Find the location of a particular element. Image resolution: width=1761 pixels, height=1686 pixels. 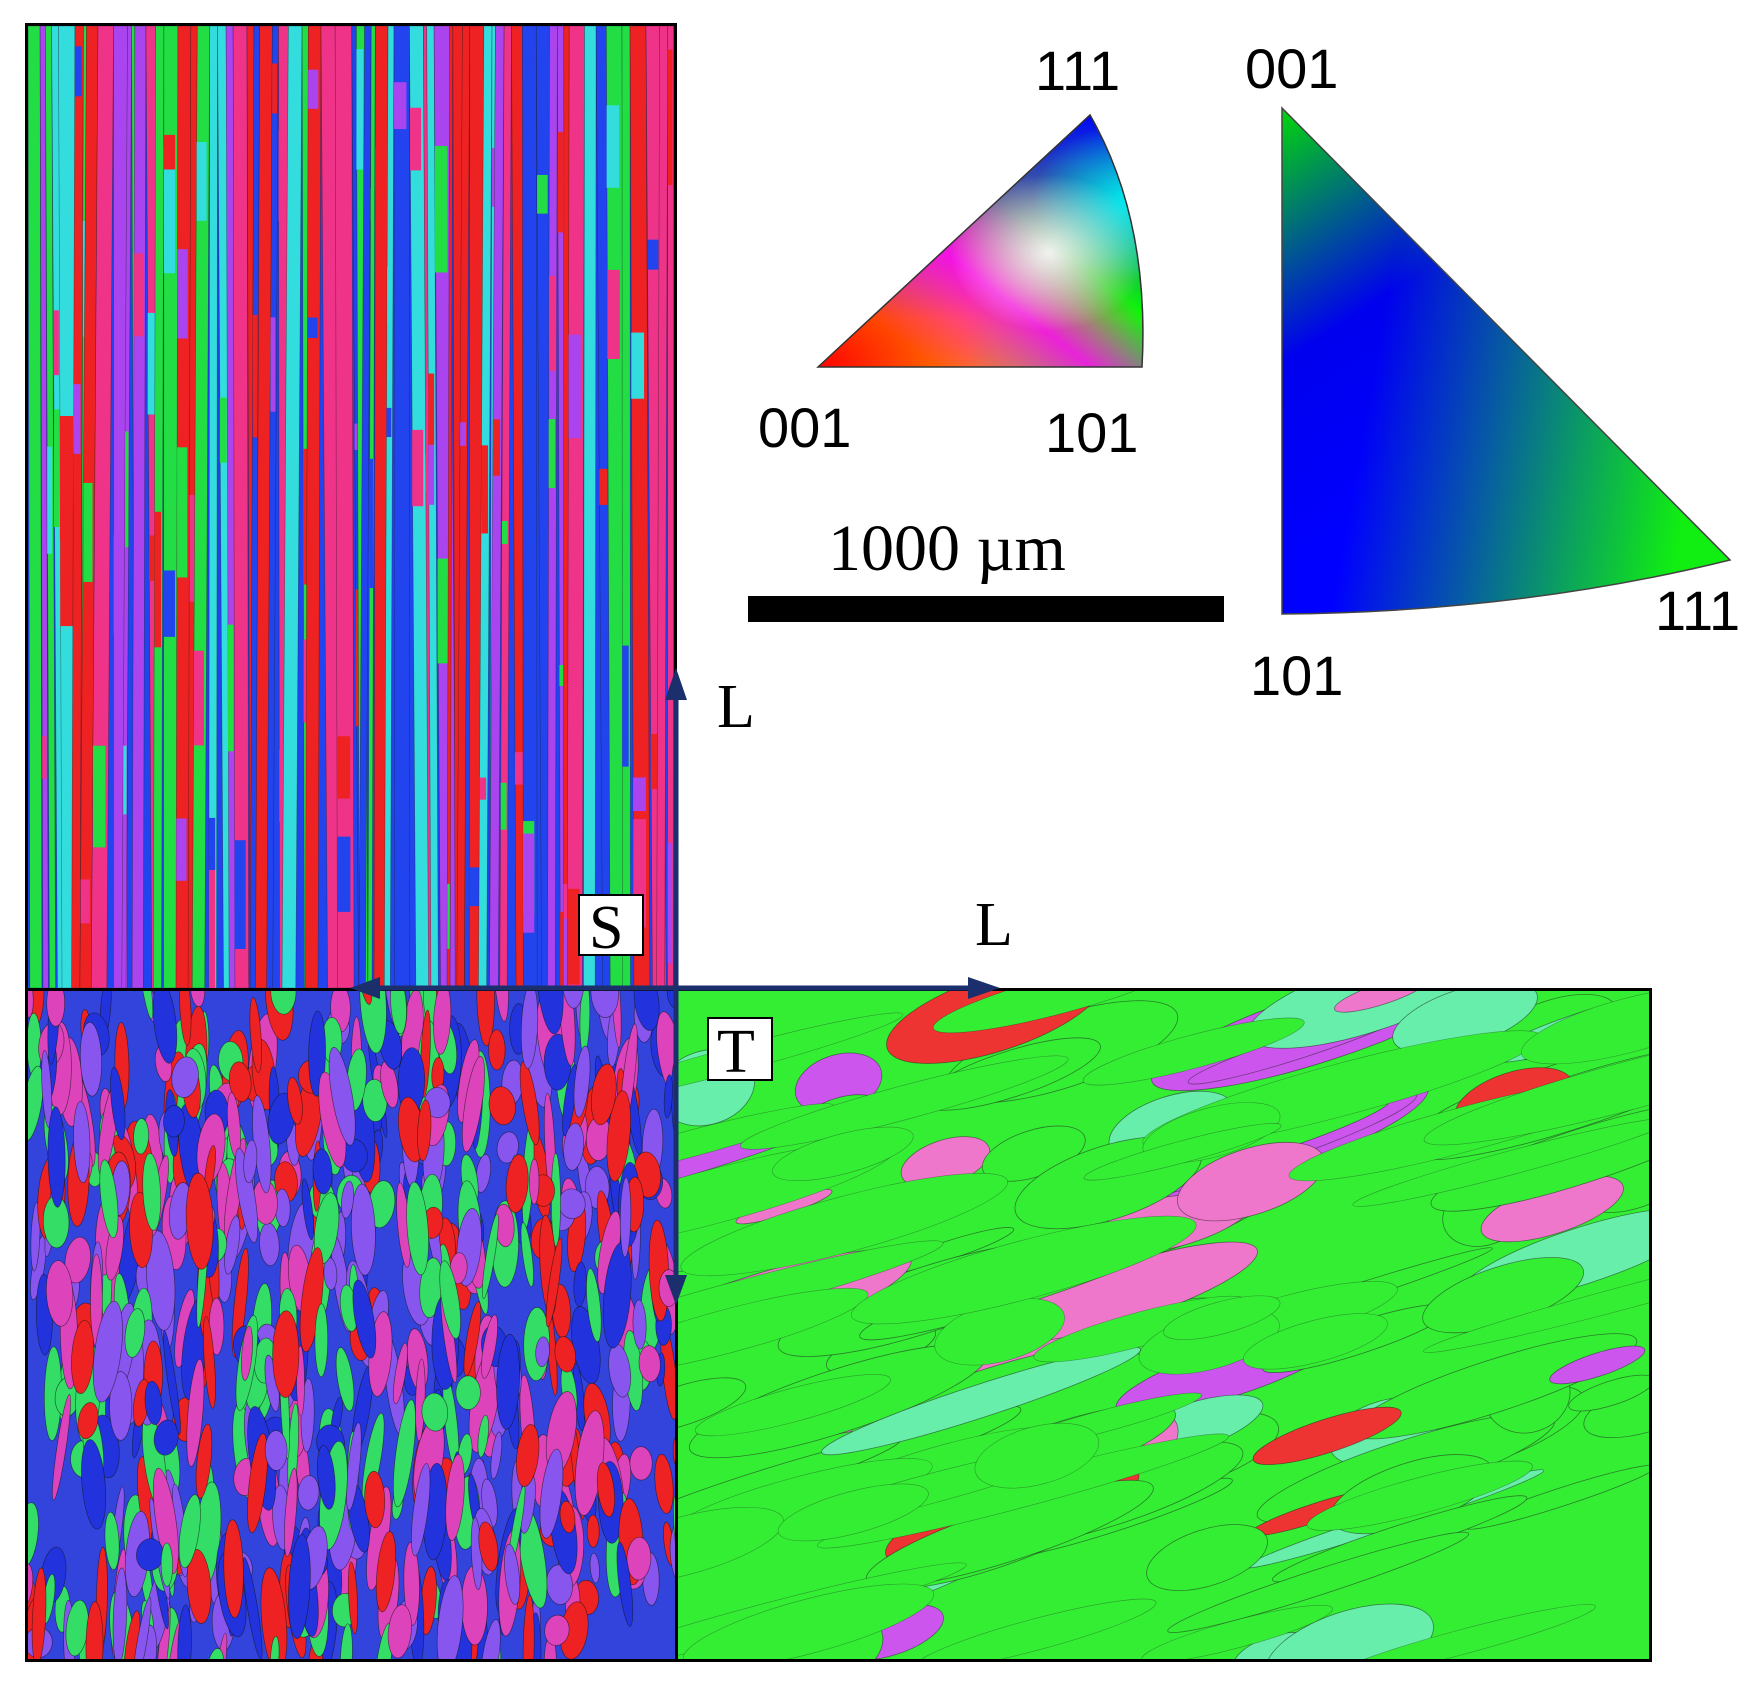

ipf-blue-green-key-triangle is located at coordinates (1506, 360).